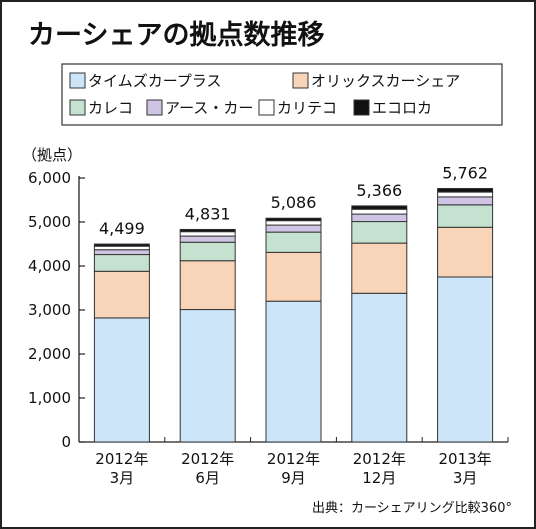 This screenshot has height=529, width=536. What do you see at coordinates (155, 81) in the screenshot?
I see `legend-label: タイムズカープラス` at bounding box center [155, 81].